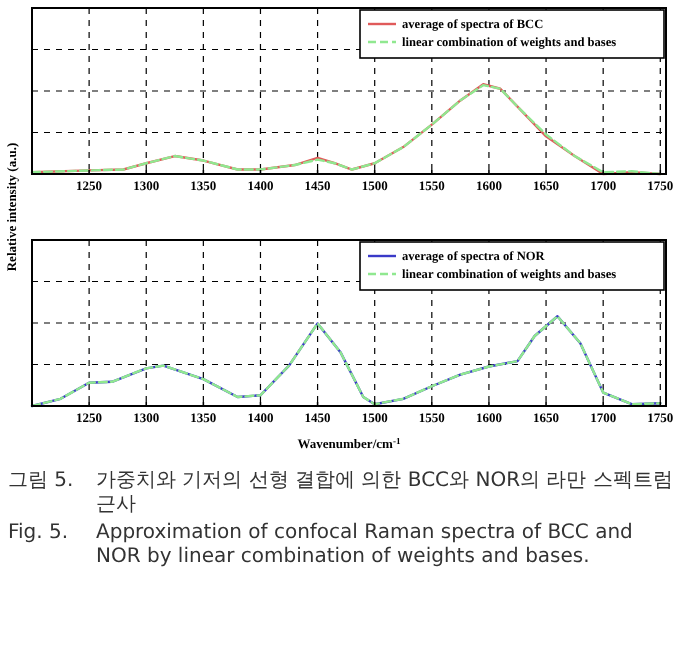 This screenshot has width=686, height=660. What do you see at coordinates (341, 494) in the screenshot?
I see `caption: 그림 5. 가중치와 기저의 선형 결합에 의한 BCC와 NOR의 라만 스펙트럼 근사` at bounding box center [341, 494].